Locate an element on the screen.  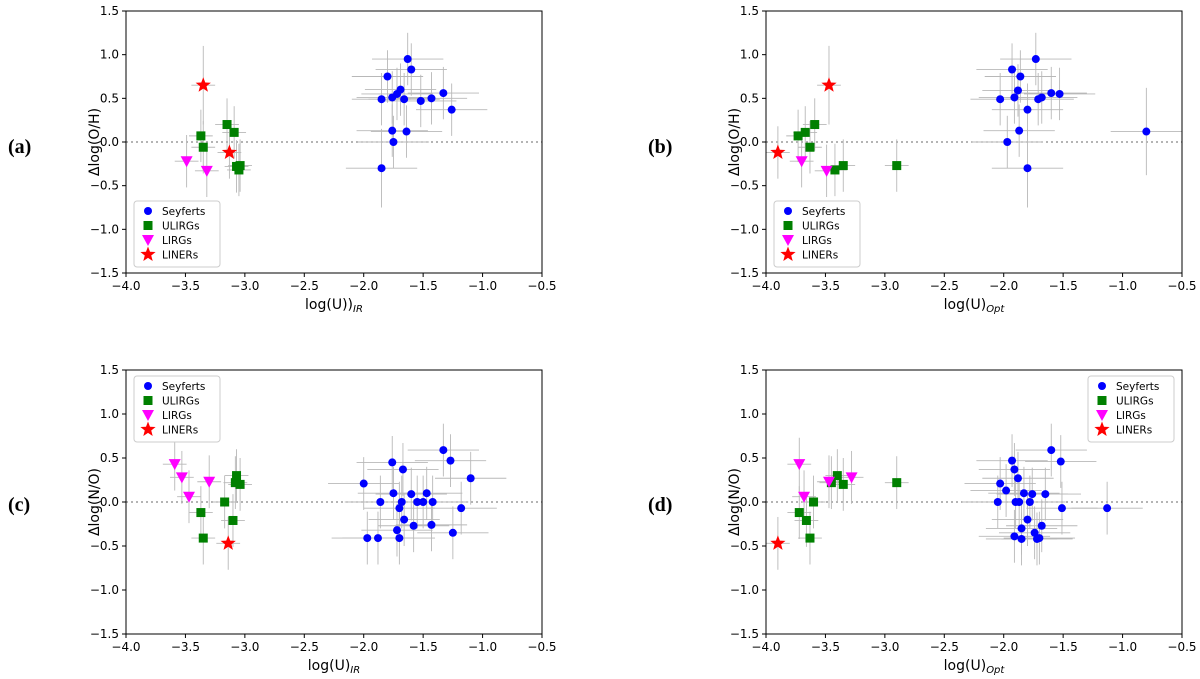
legend-marker-liners is located at coordinates (148, 428).